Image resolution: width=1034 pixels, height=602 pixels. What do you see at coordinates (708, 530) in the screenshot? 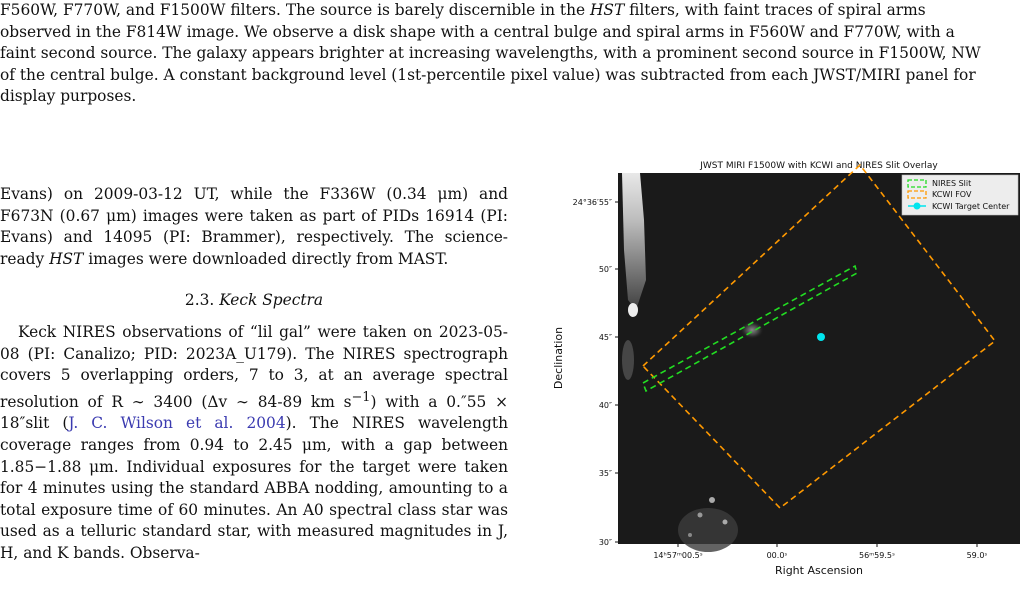
I see `faint-source-cluster` at bounding box center [708, 530].